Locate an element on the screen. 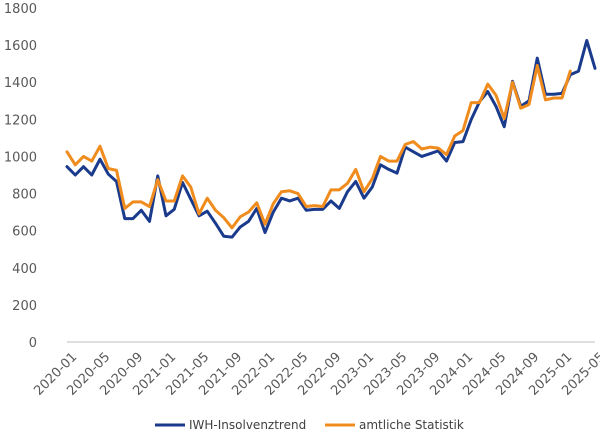  y-tick-label: 400 is located at coordinates (24, 269).